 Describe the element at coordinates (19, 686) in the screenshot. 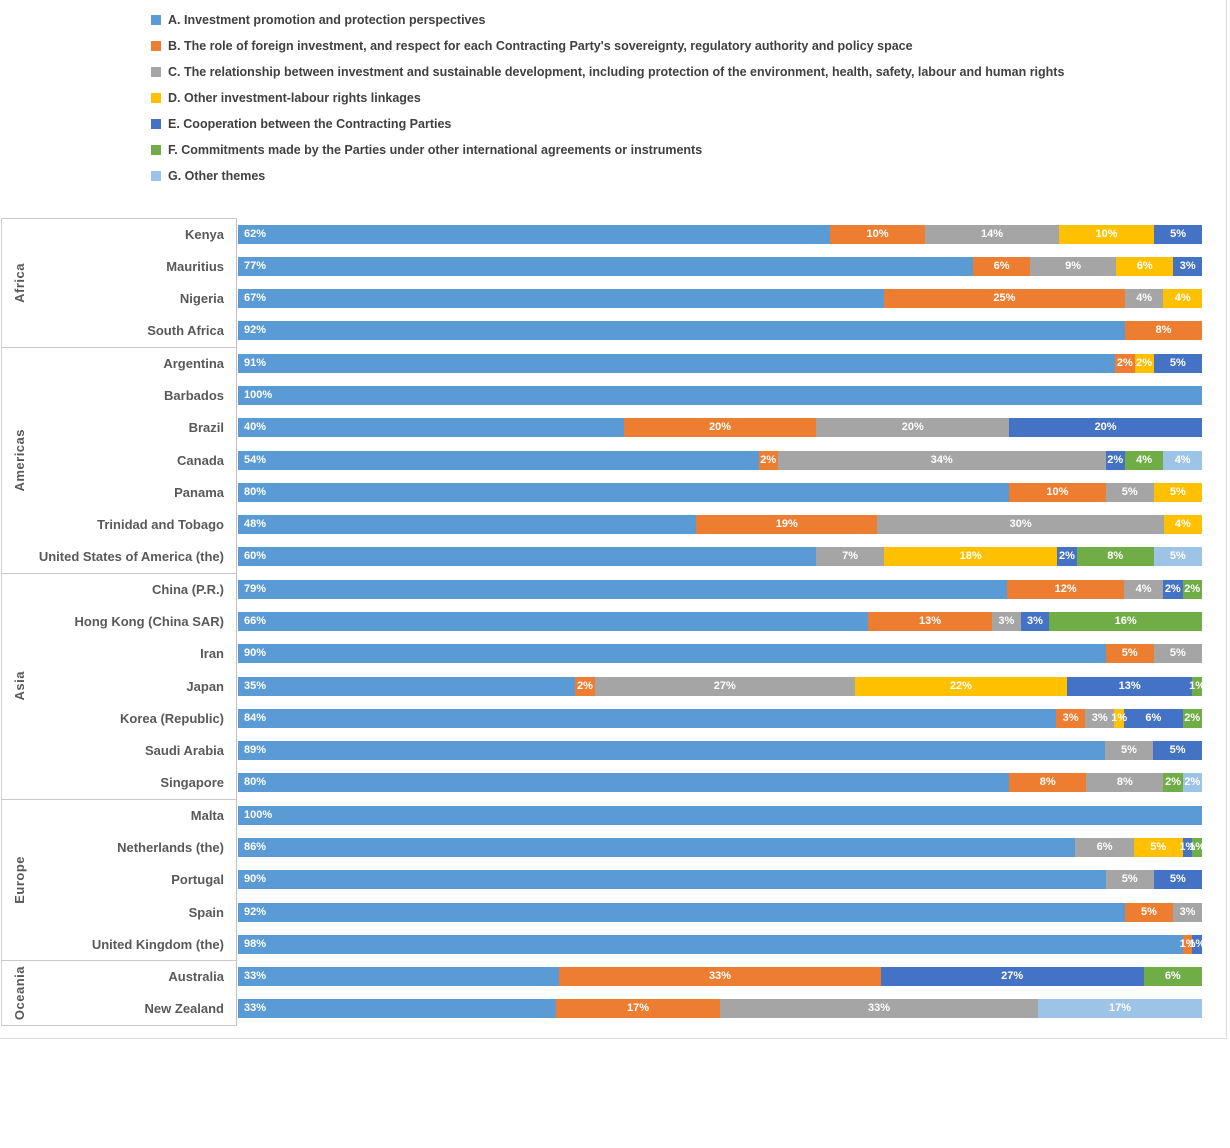

I see `region-label-text: Asia` at that location.